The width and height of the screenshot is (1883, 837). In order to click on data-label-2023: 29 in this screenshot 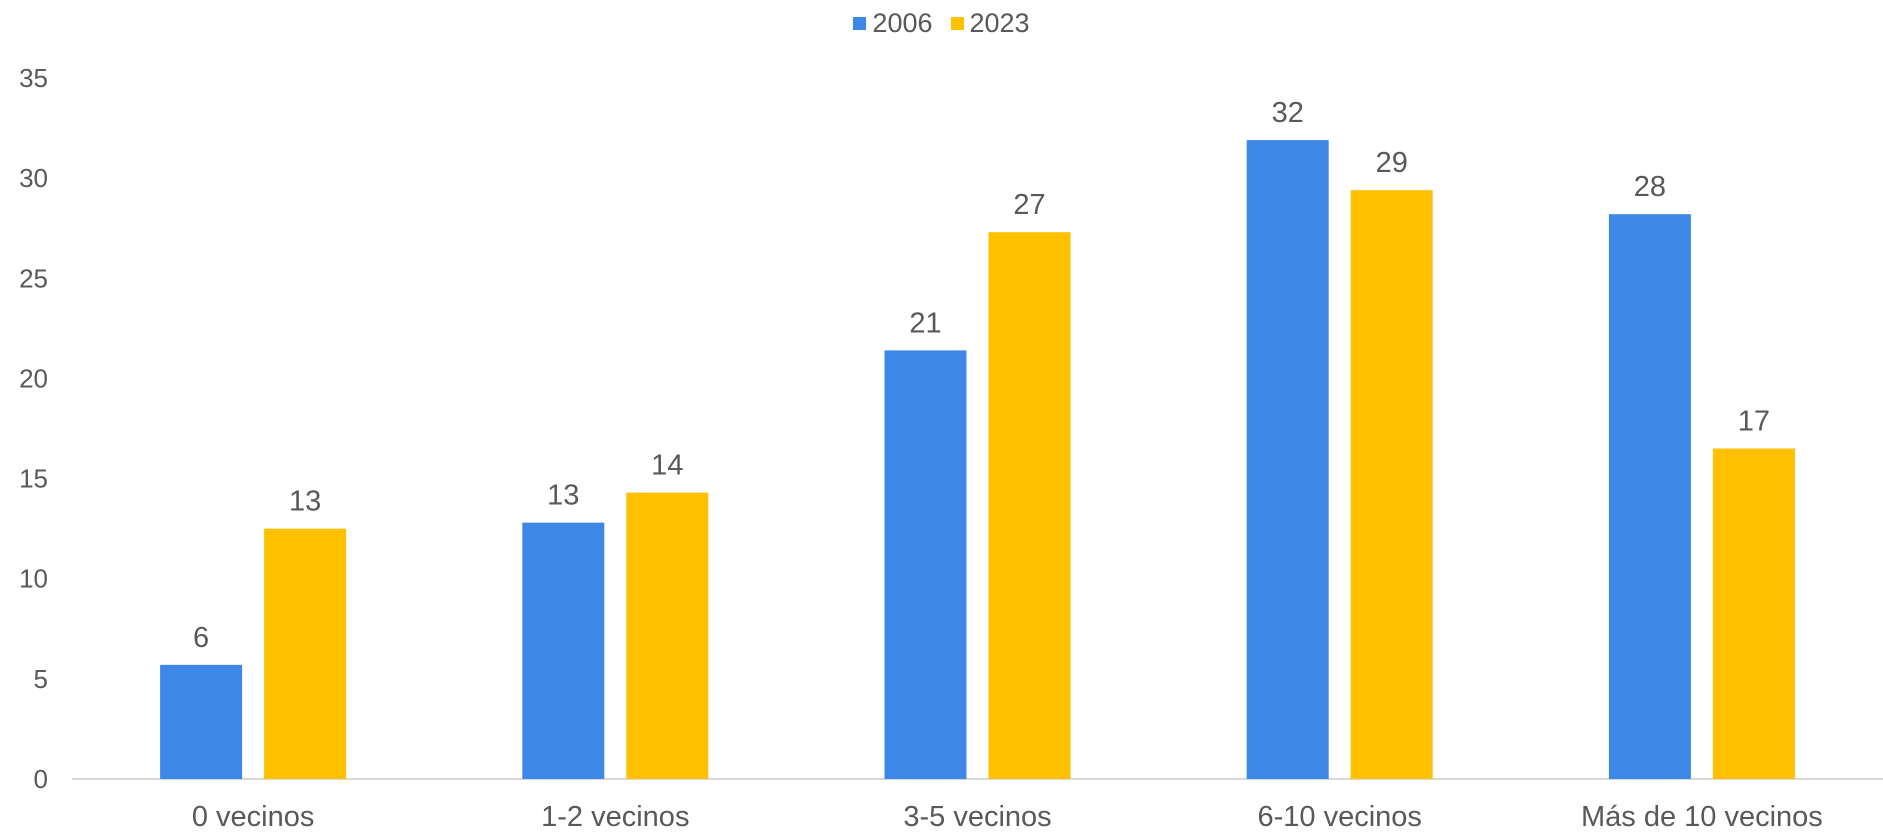, I will do `click(1392, 163)`.